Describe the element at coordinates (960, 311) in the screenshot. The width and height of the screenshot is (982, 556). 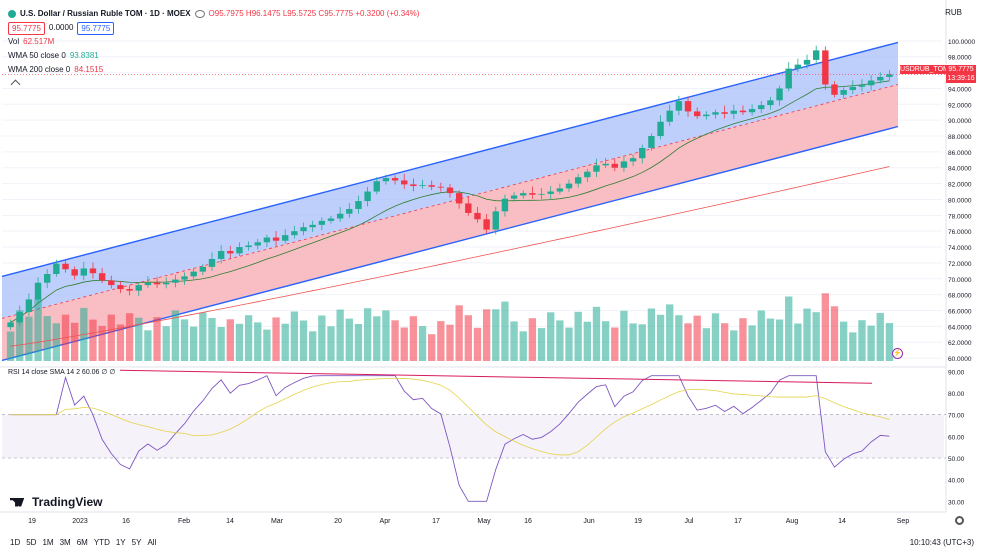
I see `price-tick-label: 66.0000` at that location.